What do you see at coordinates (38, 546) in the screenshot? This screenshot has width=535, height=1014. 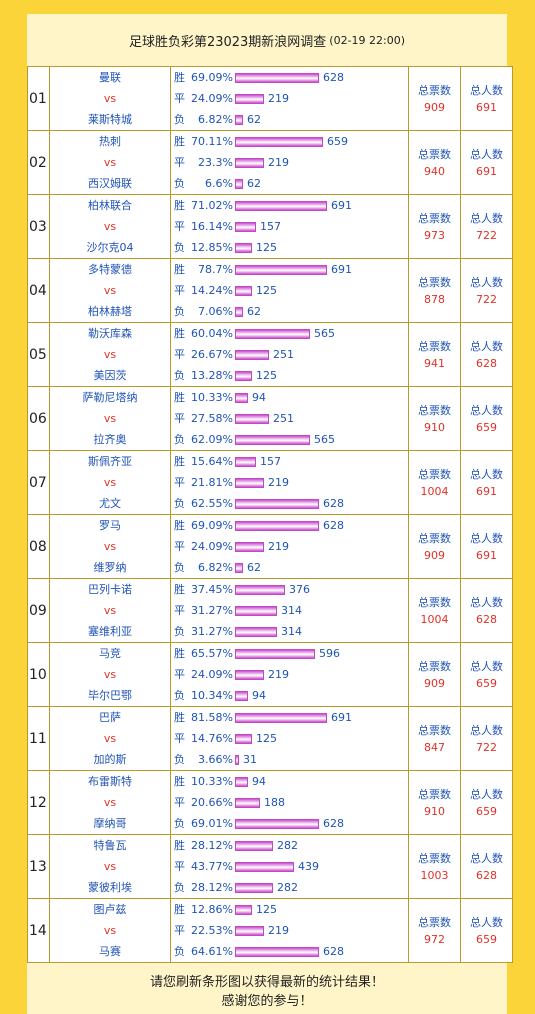 I see `match-number: 08` at bounding box center [38, 546].